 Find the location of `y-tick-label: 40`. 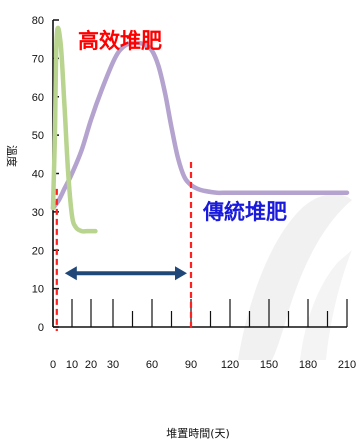

y-tick-label: 40 is located at coordinates (38, 175).